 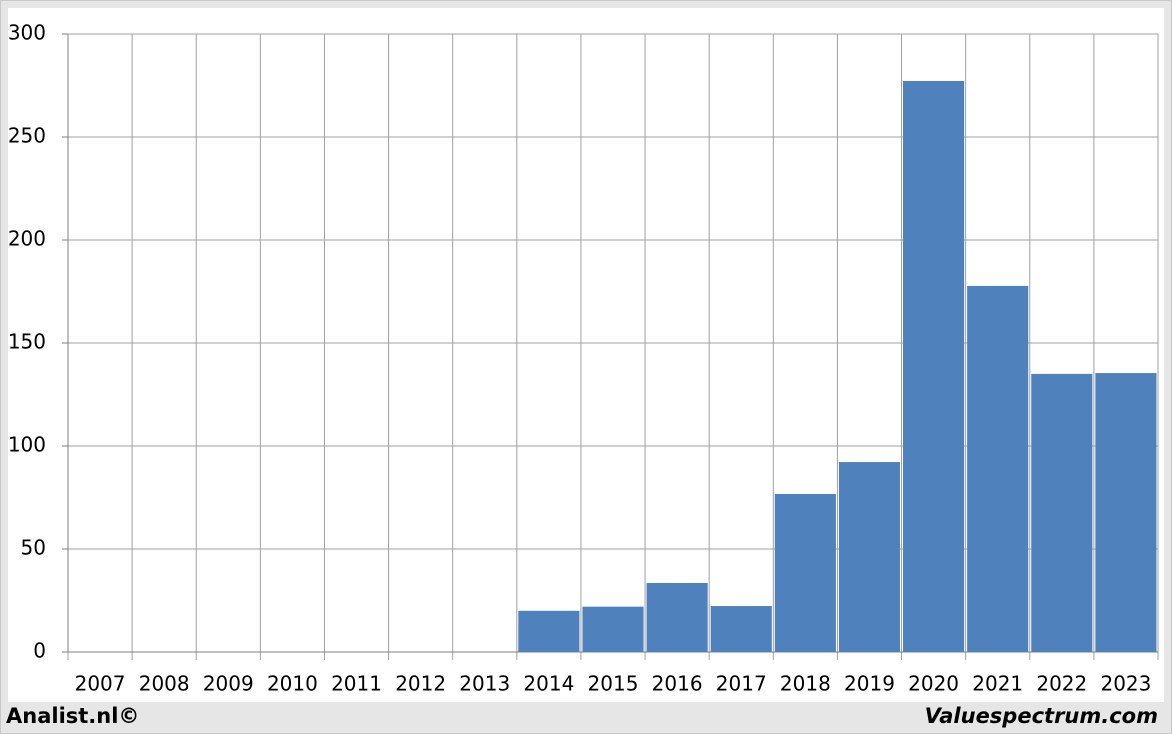 I want to click on x-tick-label: 2020, so click(x=933, y=684).